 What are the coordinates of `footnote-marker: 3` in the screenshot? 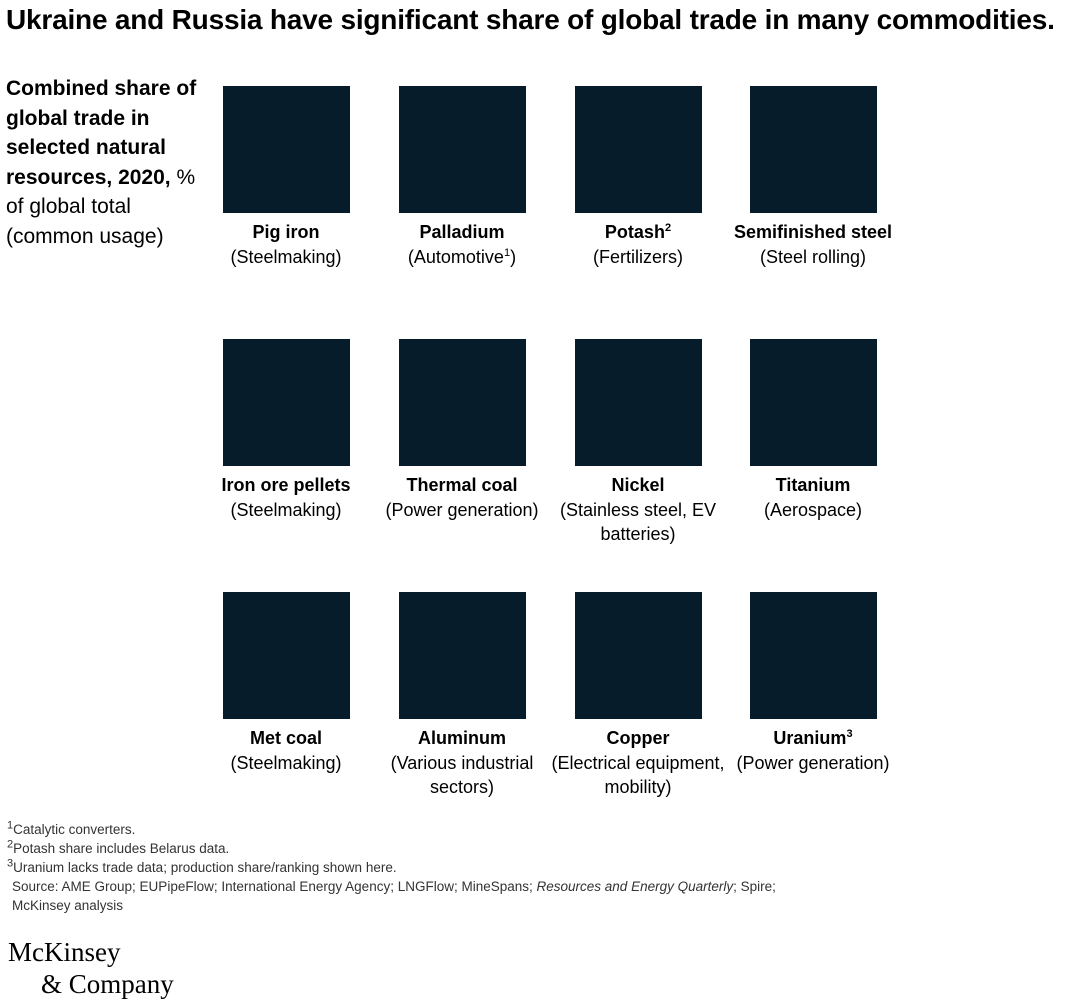 It's located at (849, 734).